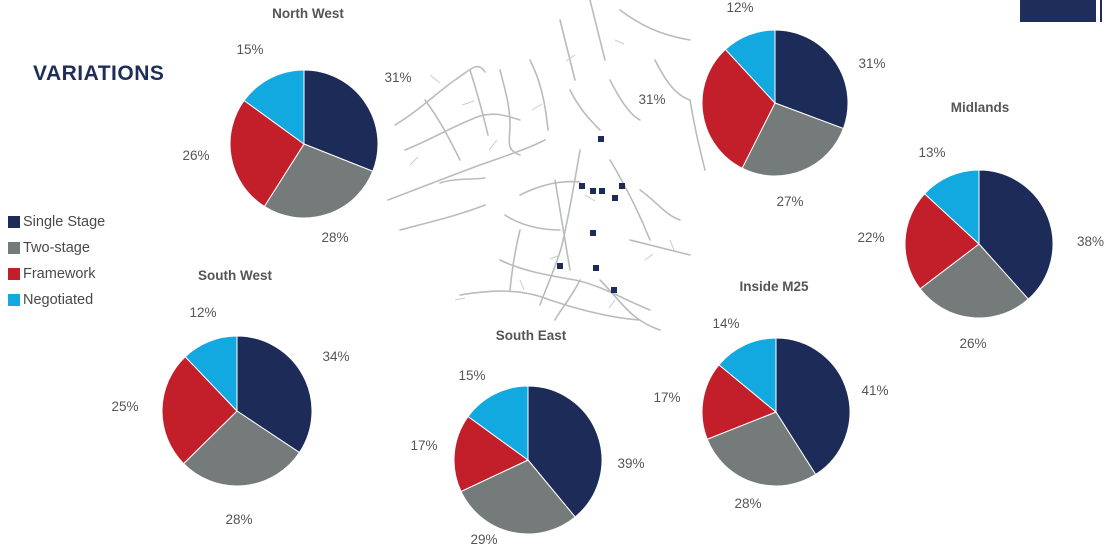  I want to click on data-label-two-stage: 29%, so click(483, 539).